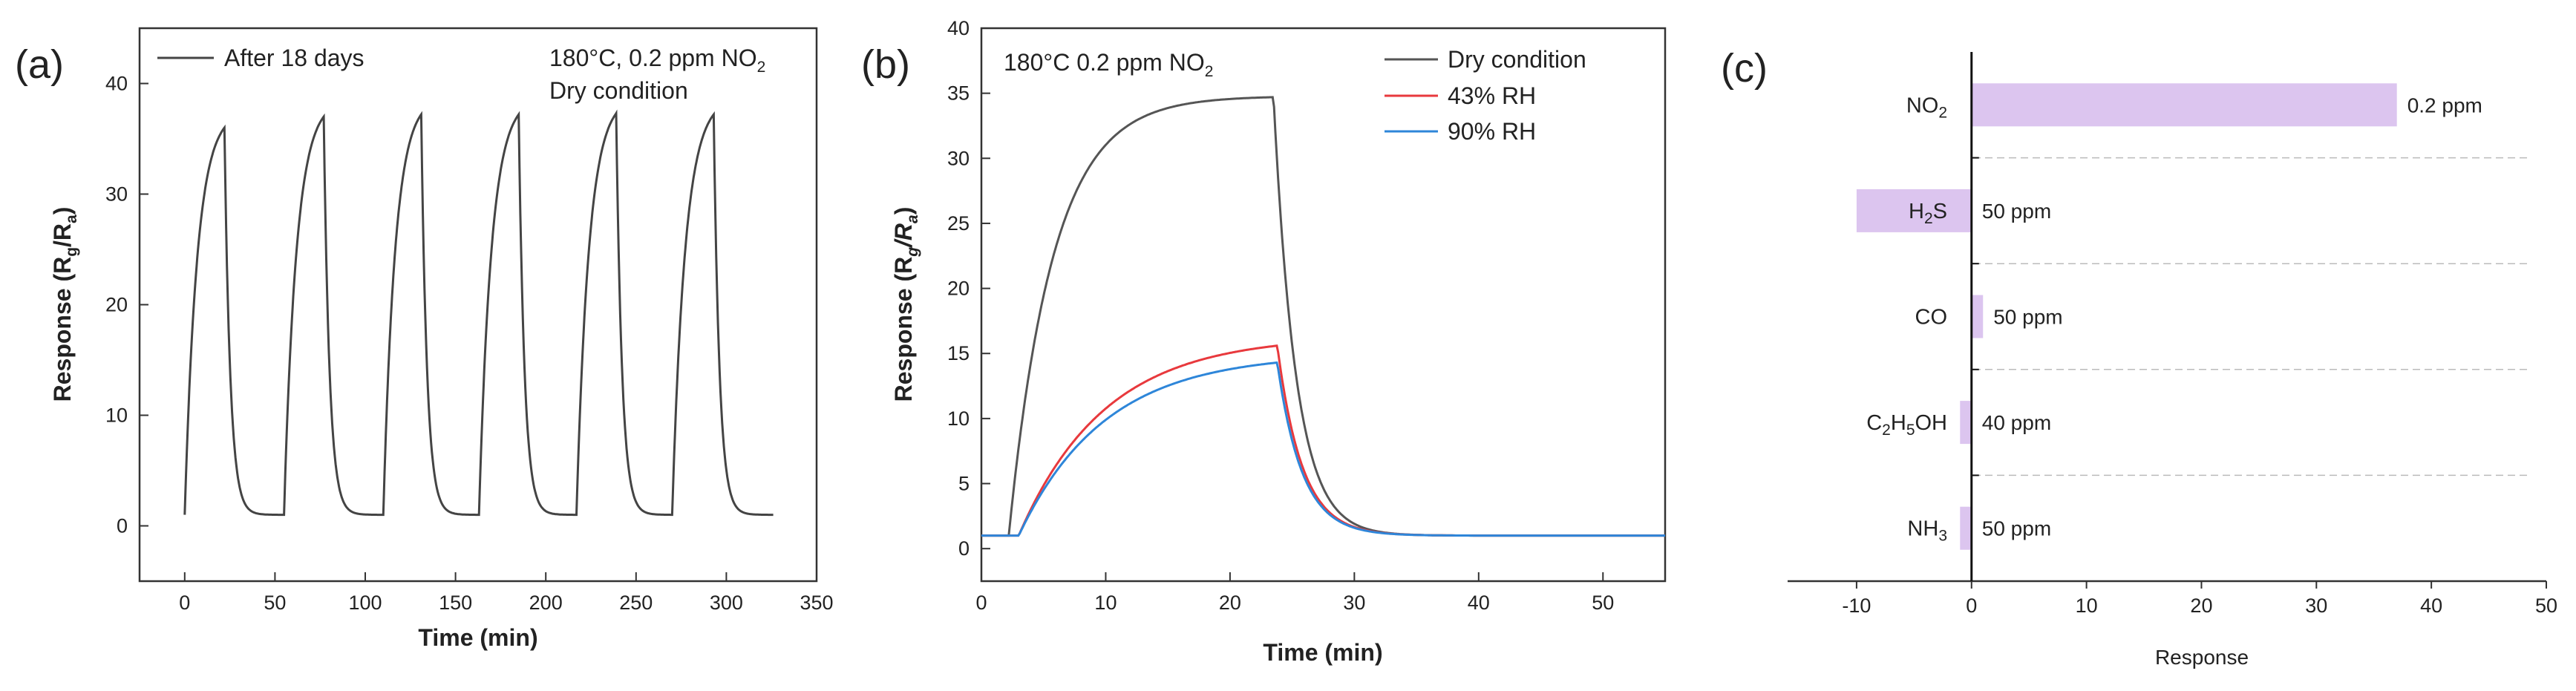 The height and width of the screenshot is (691, 2576). I want to click on panel-c-x-tick-label: 20, so click(2201, 606).